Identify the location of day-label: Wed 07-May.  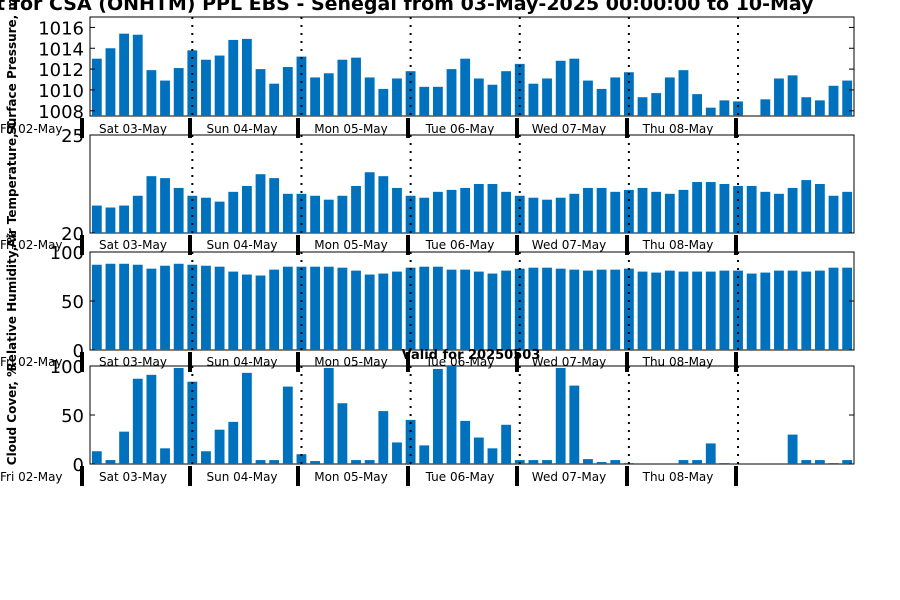
(569, 362).